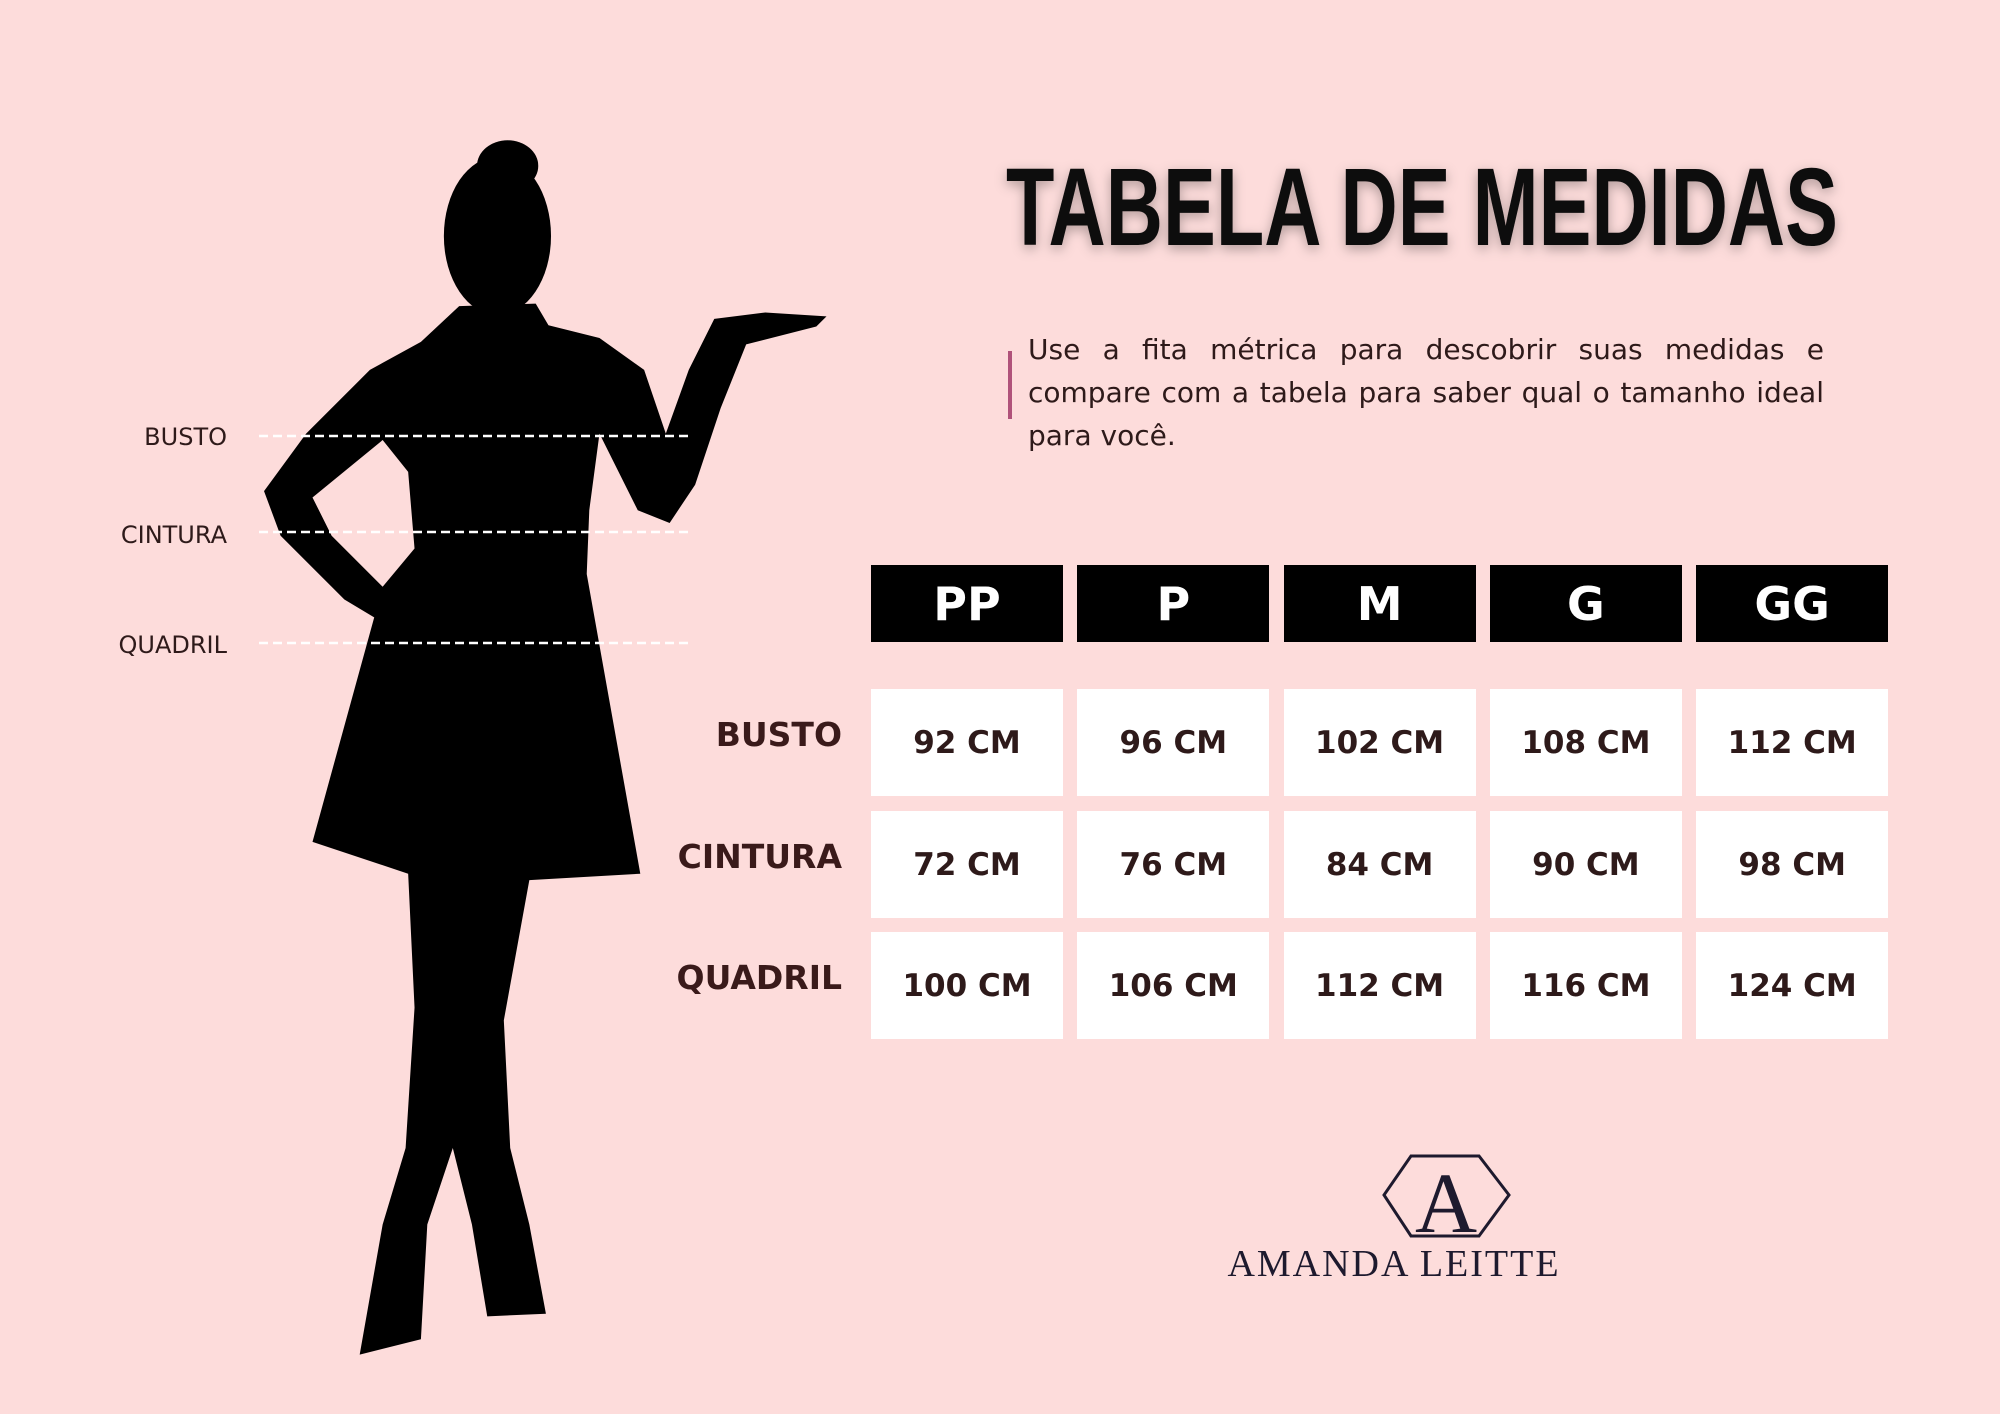 The width and height of the screenshot is (2000, 1414). Describe the element at coordinates (172, 645) in the screenshot. I see `figure-label: QUADRIL` at that location.